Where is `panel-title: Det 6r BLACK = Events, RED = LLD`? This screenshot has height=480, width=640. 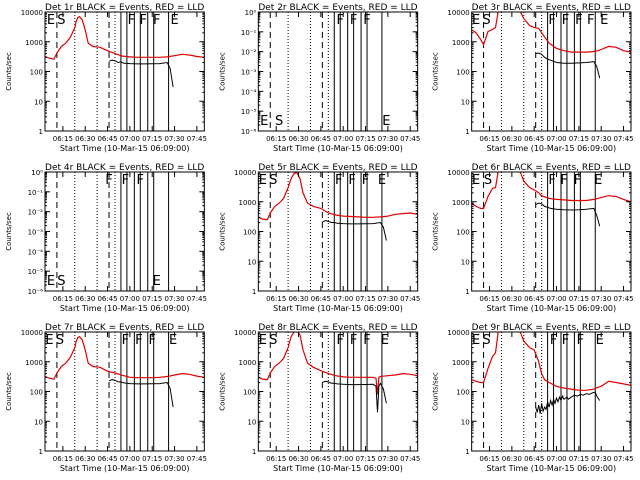 panel-title: Det 6r BLACK = Events, RED = LLD is located at coordinates (551, 168).